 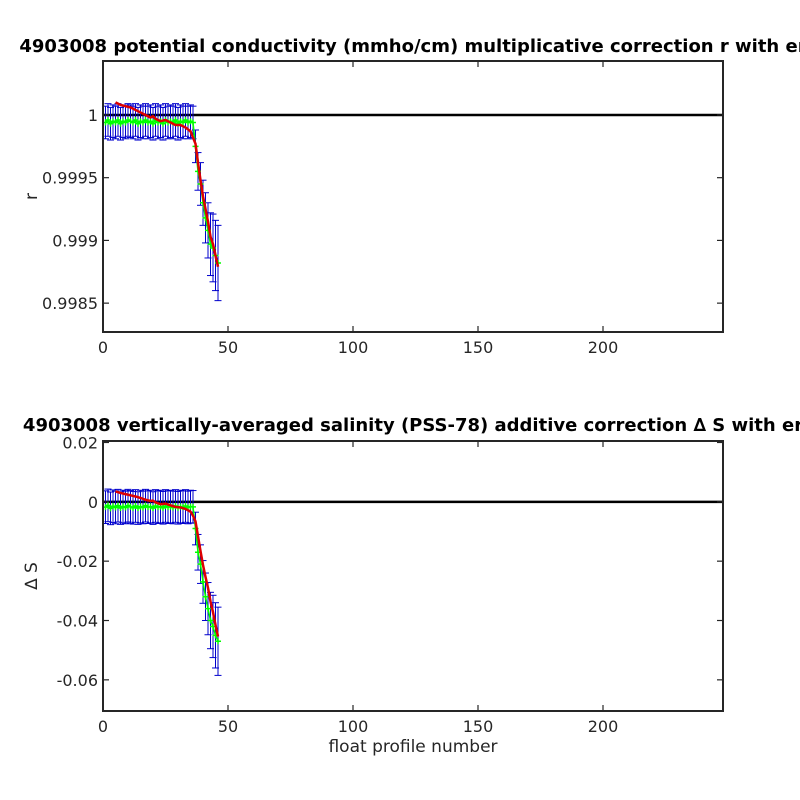 I want to click on y-tick-label: 0.999, so click(x=75, y=240).